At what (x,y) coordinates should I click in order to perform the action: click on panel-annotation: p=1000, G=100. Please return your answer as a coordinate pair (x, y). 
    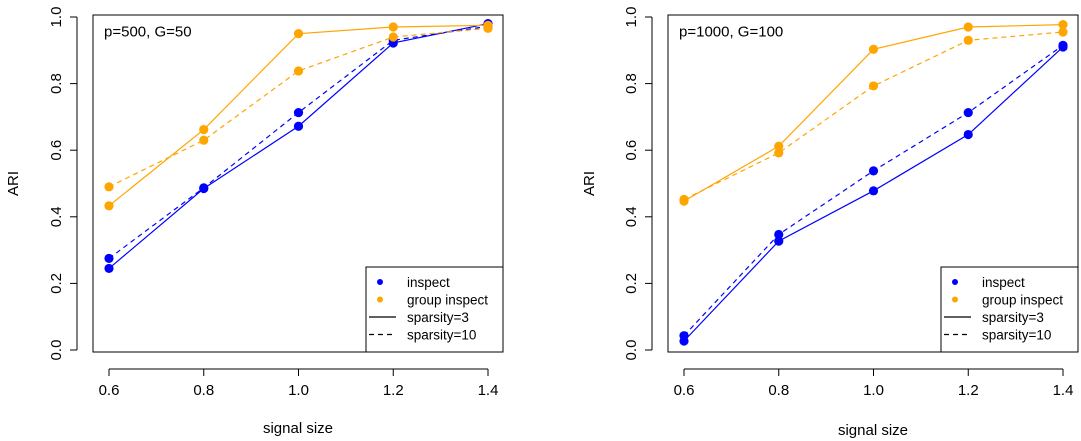
    Looking at the image, I should click on (731, 31).